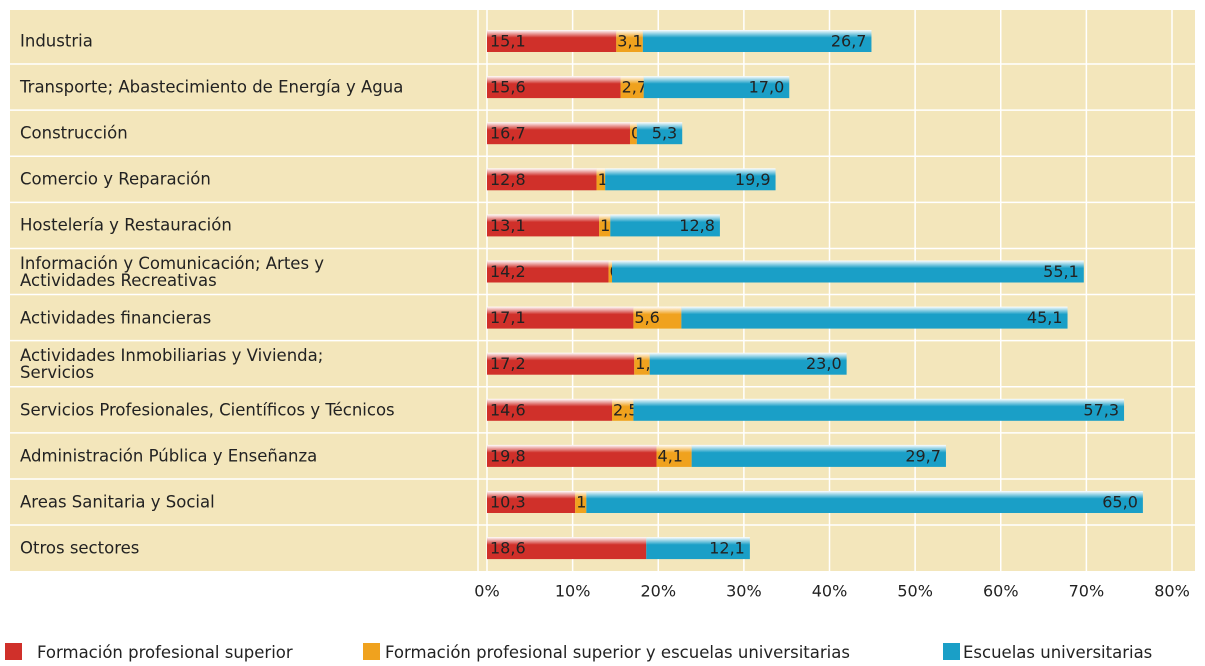  Describe the element at coordinates (1101, 409) in the screenshot. I see `data-label: 57,3` at that location.